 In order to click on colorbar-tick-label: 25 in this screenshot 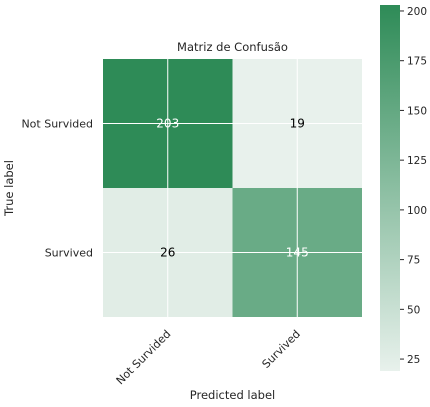, I will do `click(413, 360)`.